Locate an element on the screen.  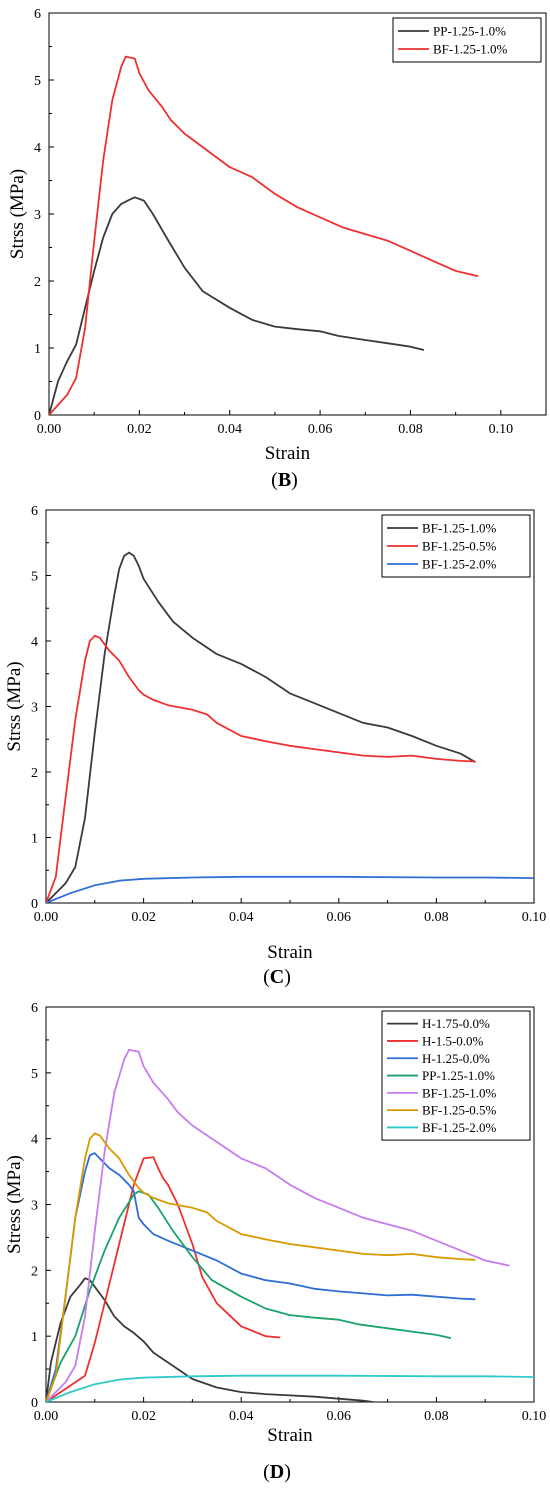
legend-label: H-1.75-0.0% is located at coordinates (456, 1023).